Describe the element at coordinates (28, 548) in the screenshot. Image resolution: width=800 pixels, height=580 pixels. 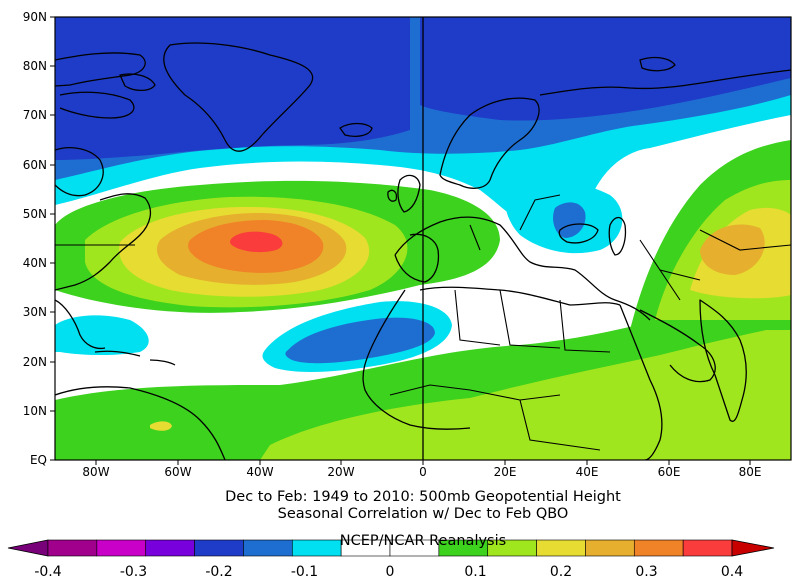
I see `colorbar-low-arrow` at that location.